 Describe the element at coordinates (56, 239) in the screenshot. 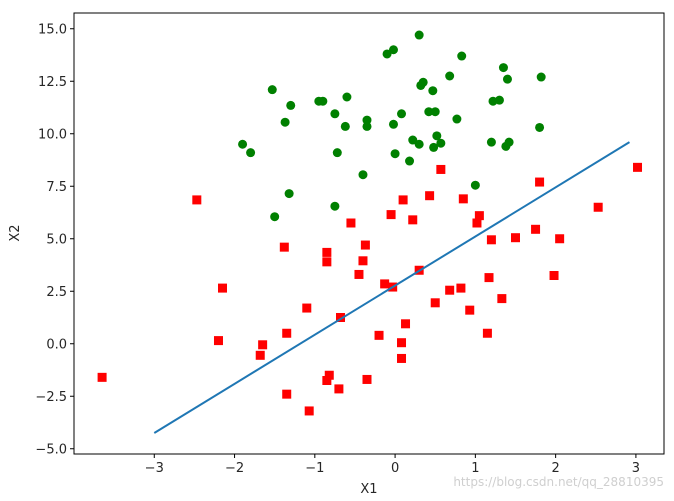

I see `y-tick-label: 5.0` at that location.